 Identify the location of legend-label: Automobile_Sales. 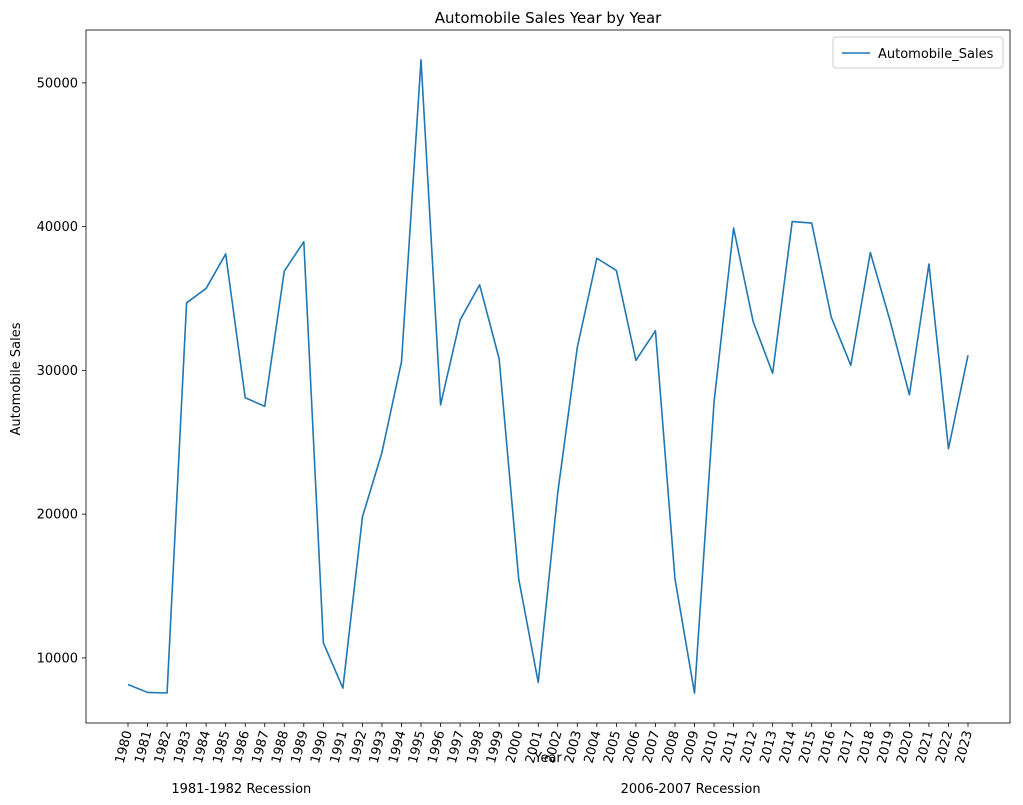
(936, 54).